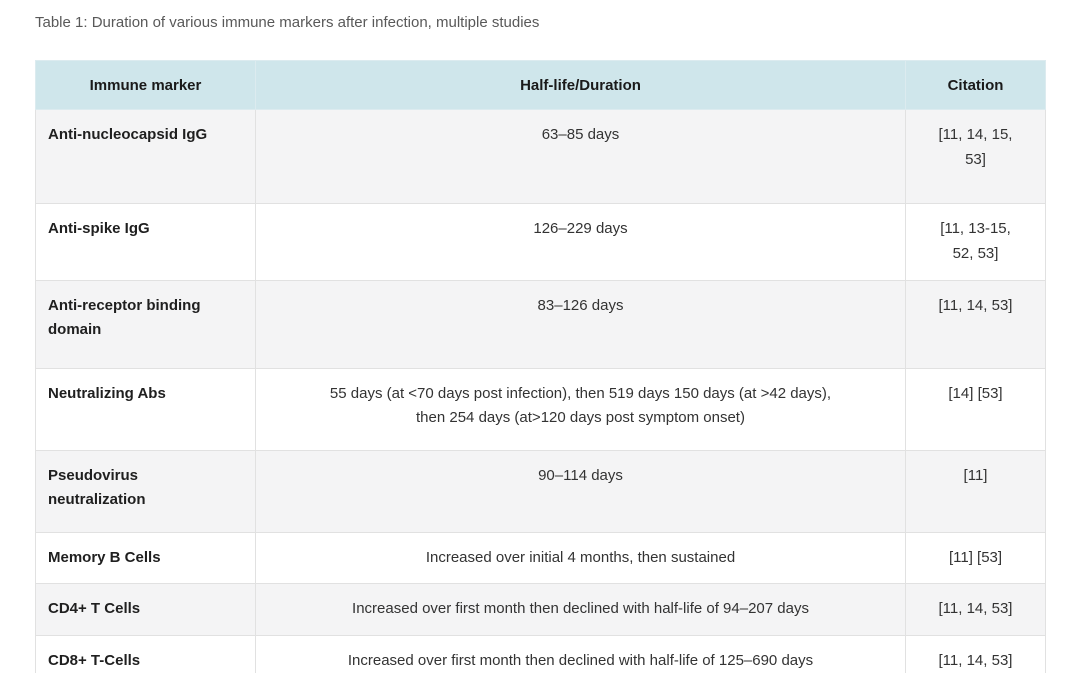 This screenshot has width=1080, height=673. What do you see at coordinates (580, 242) in the screenshot?
I see `duration-cell: 126–229 days` at bounding box center [580, 242].